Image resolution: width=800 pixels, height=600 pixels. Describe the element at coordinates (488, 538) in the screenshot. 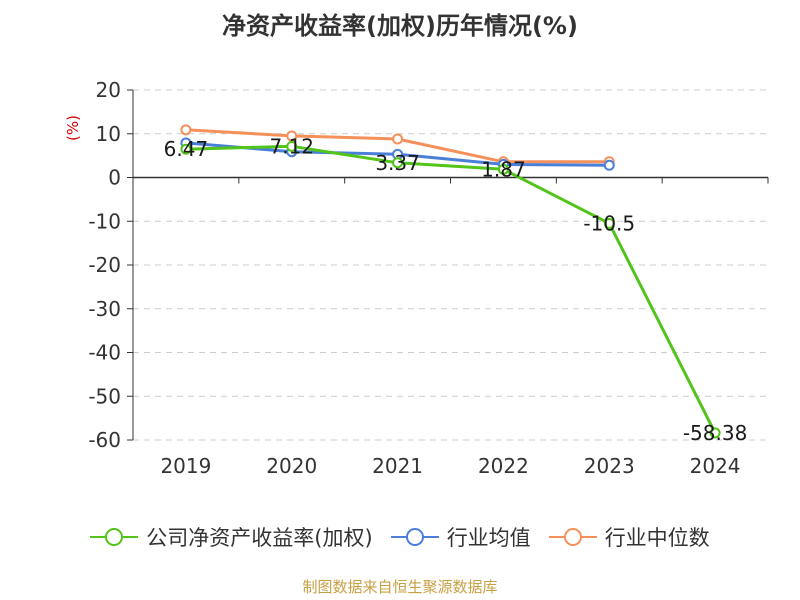

I see `legend-label-industry-mean: 行业均值` at that location.